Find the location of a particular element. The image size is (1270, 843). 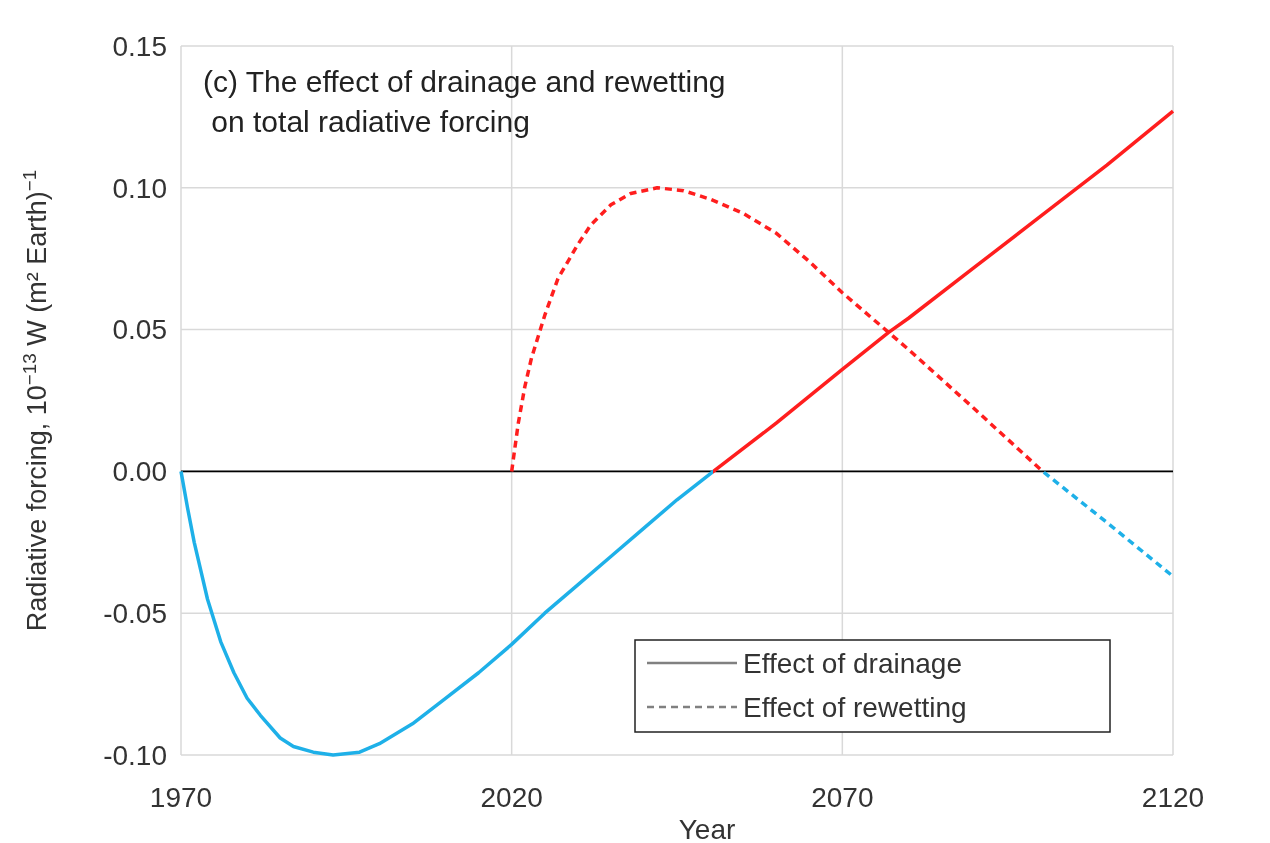

x-tick-label: 1970 is located at coordinates (181, 797).